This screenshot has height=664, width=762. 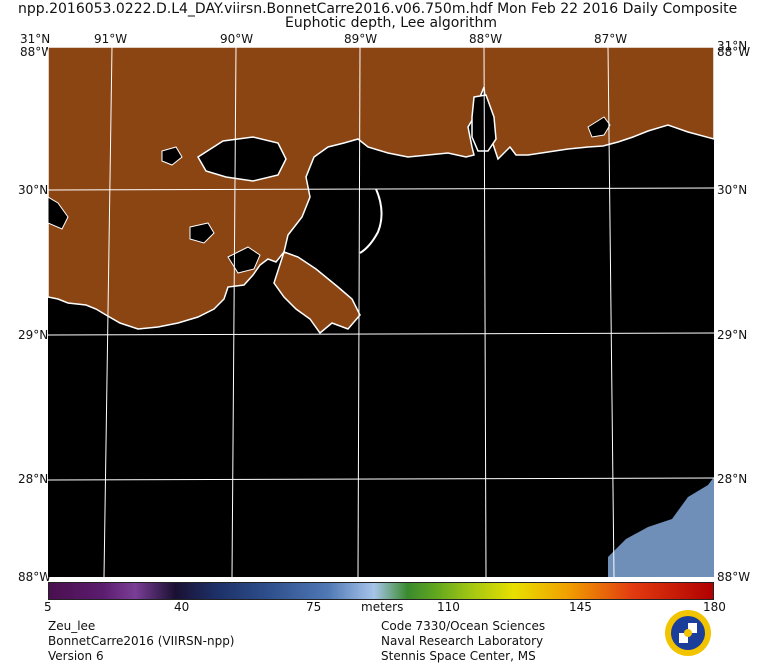 What do you see at coordinates (182, 607) in the screenshot?
I see `colorbar-tick-40: 40` at bounding box center [182, 607].